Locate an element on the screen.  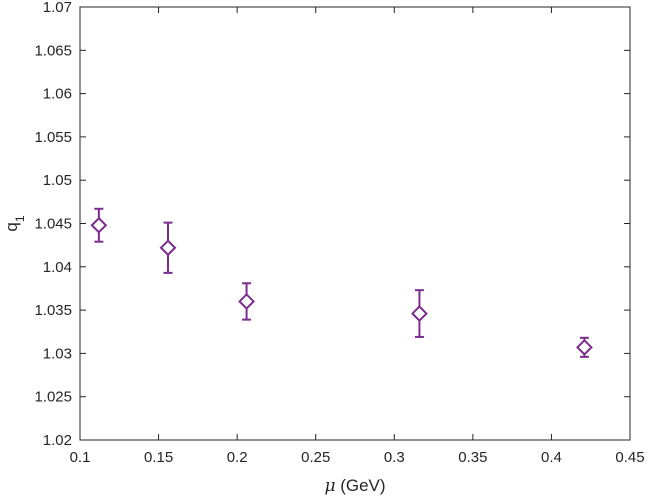
x-tick-label: 0.15 is located at coordinates (158, 457).